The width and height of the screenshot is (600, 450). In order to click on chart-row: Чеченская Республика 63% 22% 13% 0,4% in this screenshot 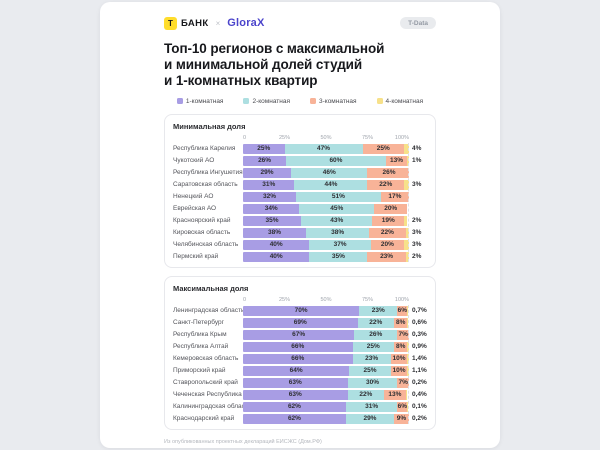, I will do `click(300, 395)`.